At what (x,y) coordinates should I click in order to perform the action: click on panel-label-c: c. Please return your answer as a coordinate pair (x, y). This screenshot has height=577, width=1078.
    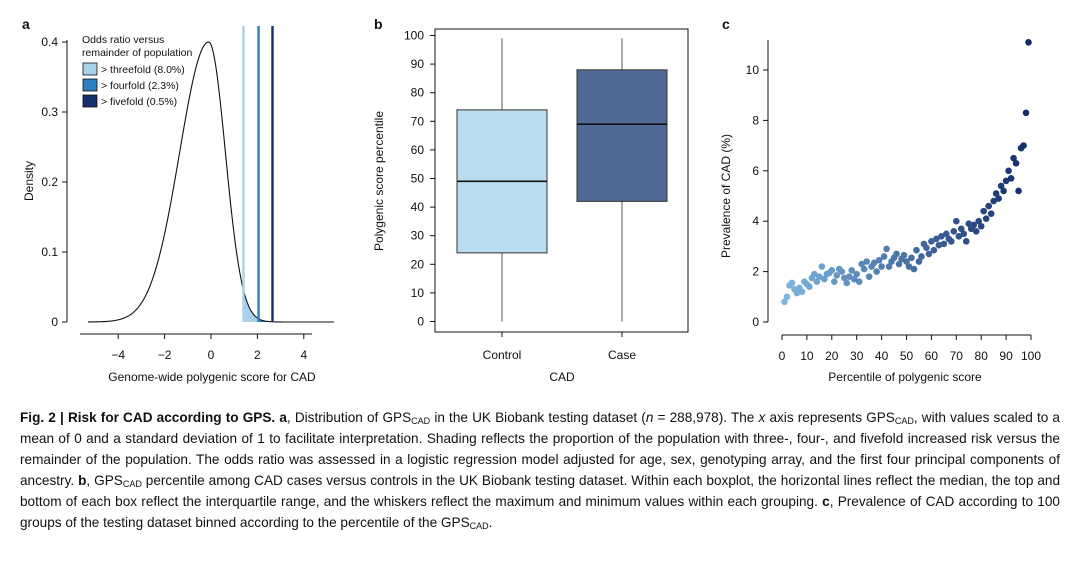
    Looking at the image, I should click on (726, 24).